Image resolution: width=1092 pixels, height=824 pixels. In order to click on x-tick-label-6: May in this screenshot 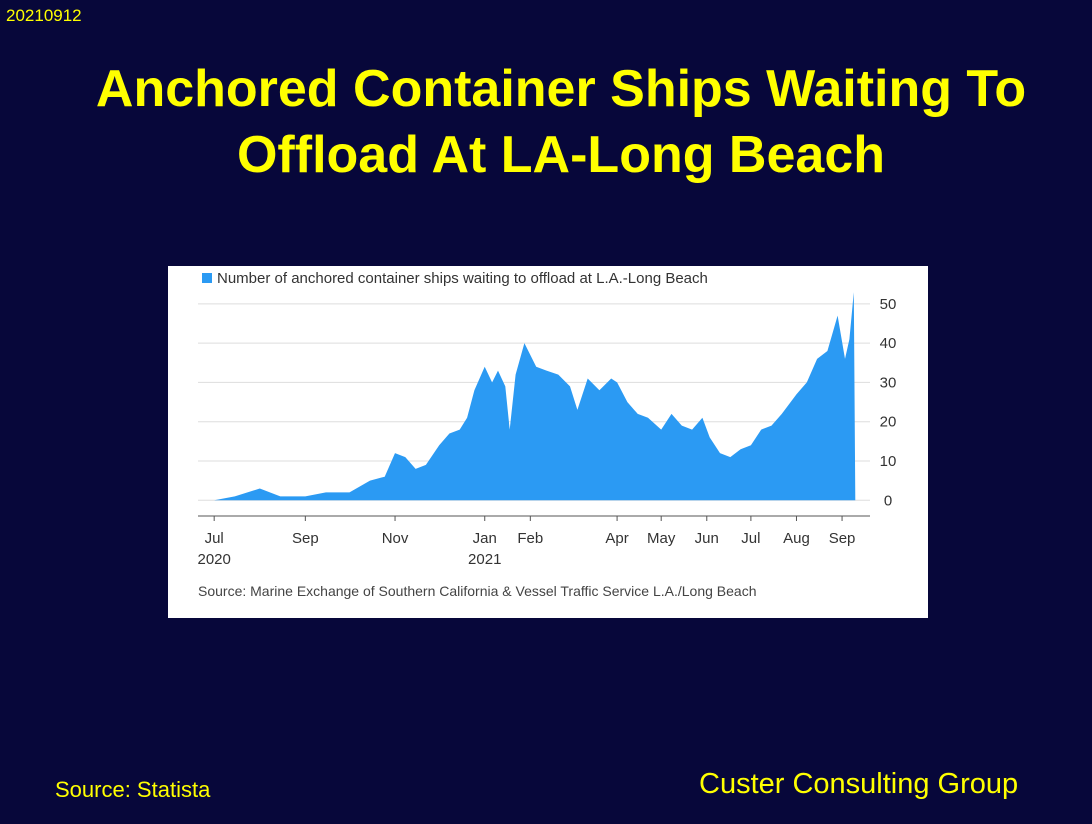, I will do `click(661, 538)`.